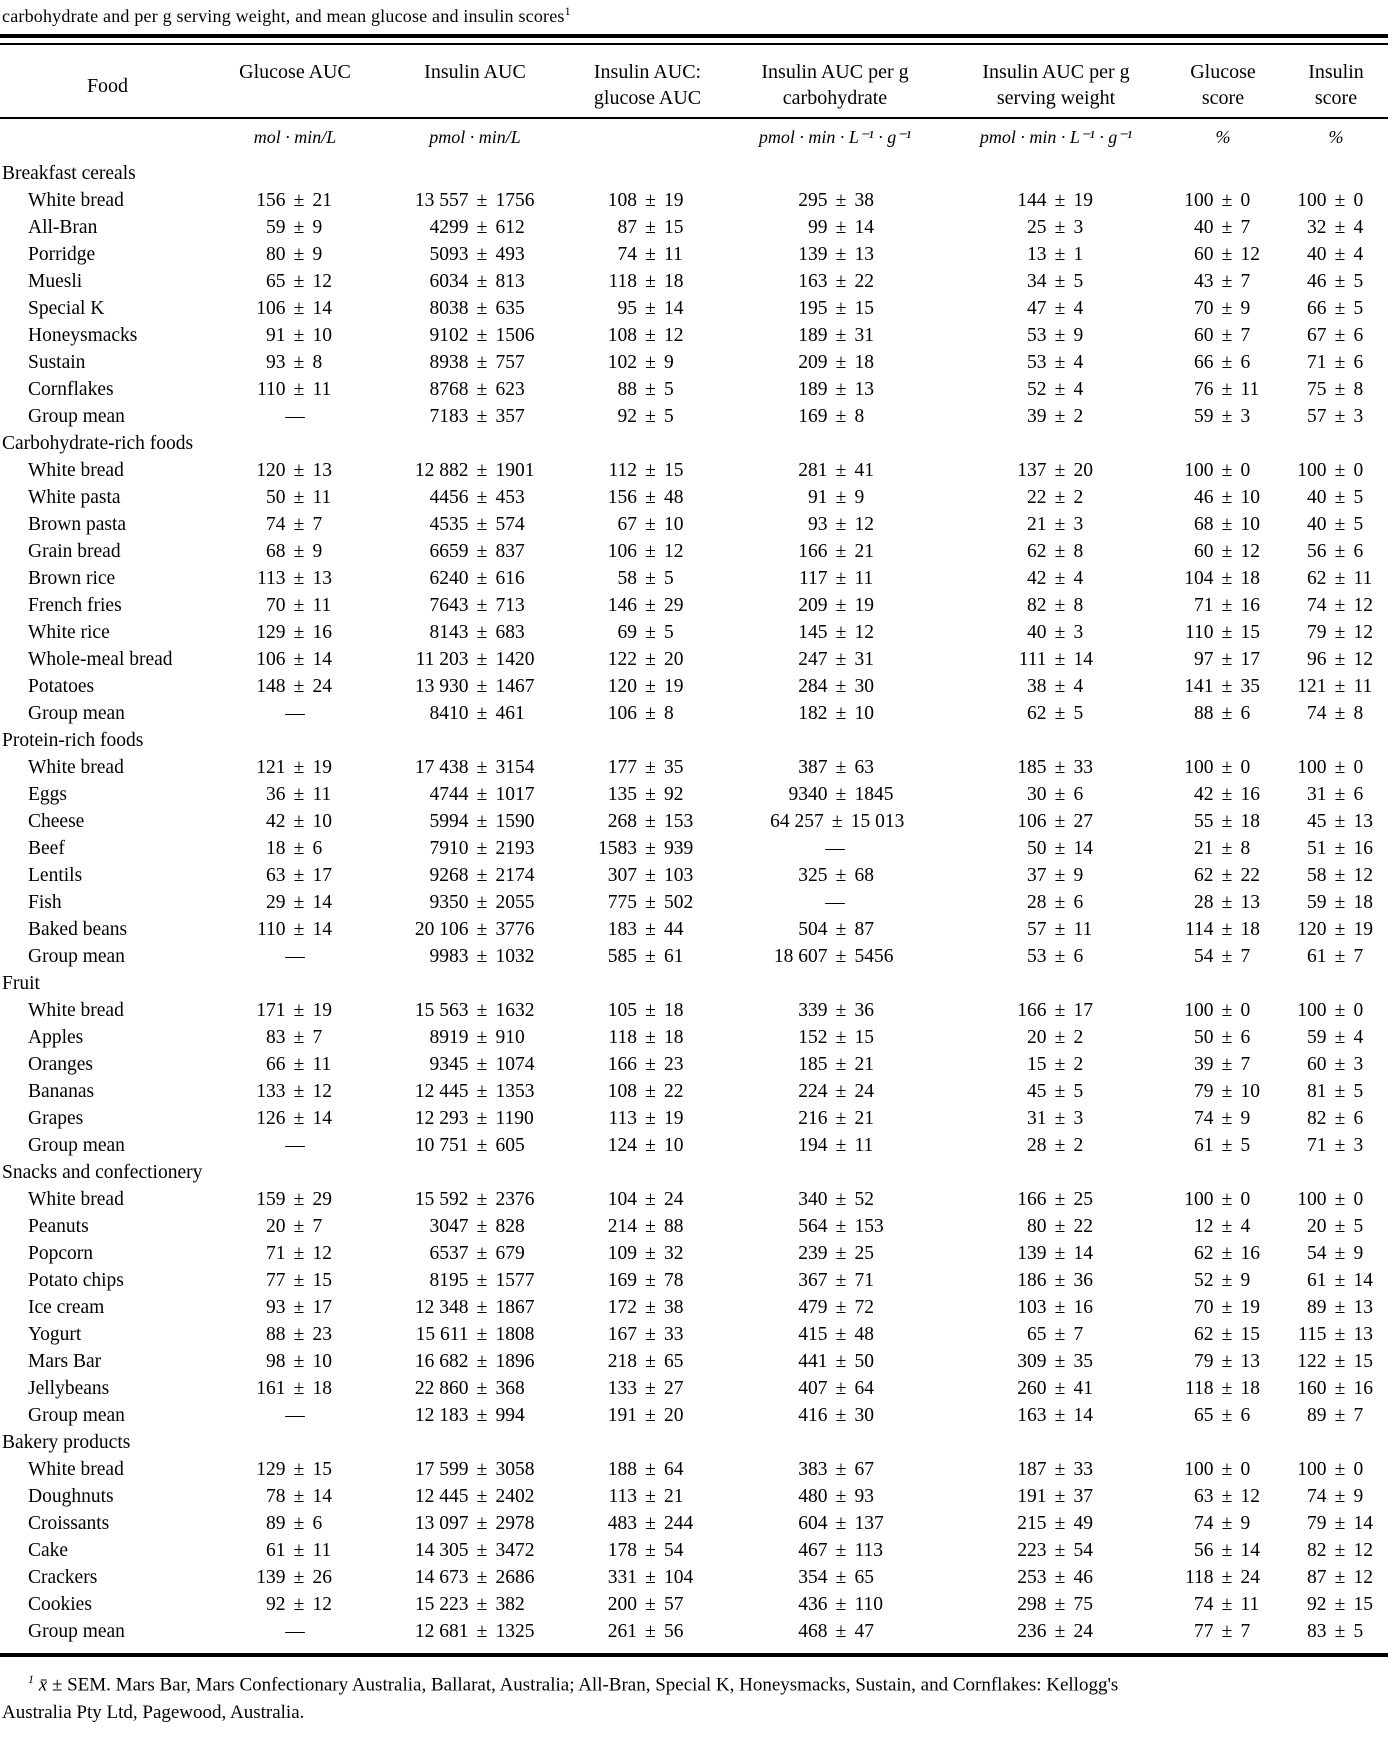 This screenshot has width=1388, height=1744. What do you see at coordinates (836, 605) in the screenshot?
I see `cell-insulin-auc-per-g-carbohydrate: 209 ±19` at bounding box center [836, 605].